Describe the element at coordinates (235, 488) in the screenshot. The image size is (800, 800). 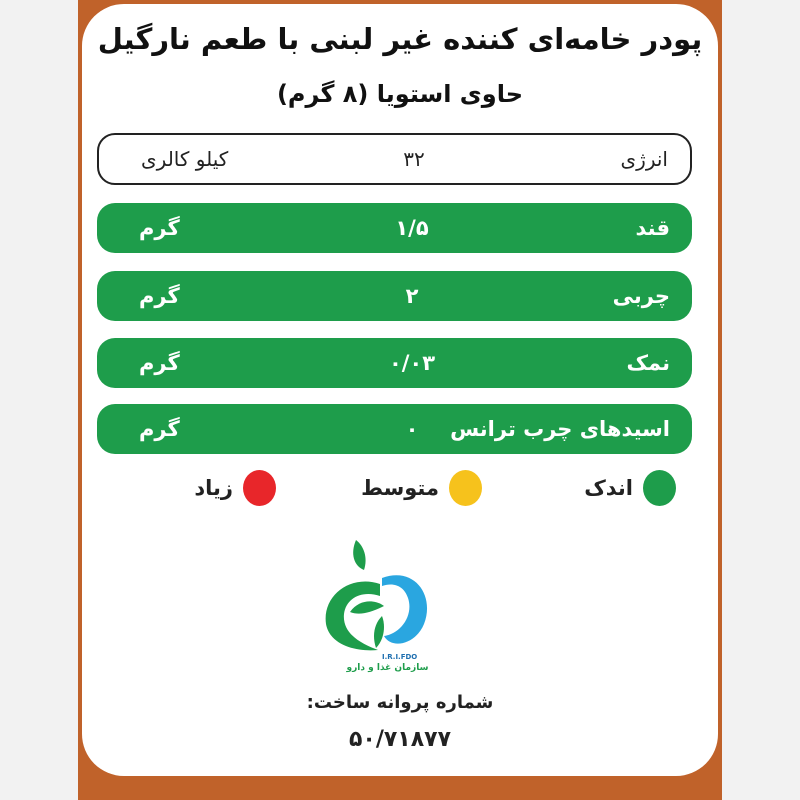
I see `legend-high: زیاد` at that location.